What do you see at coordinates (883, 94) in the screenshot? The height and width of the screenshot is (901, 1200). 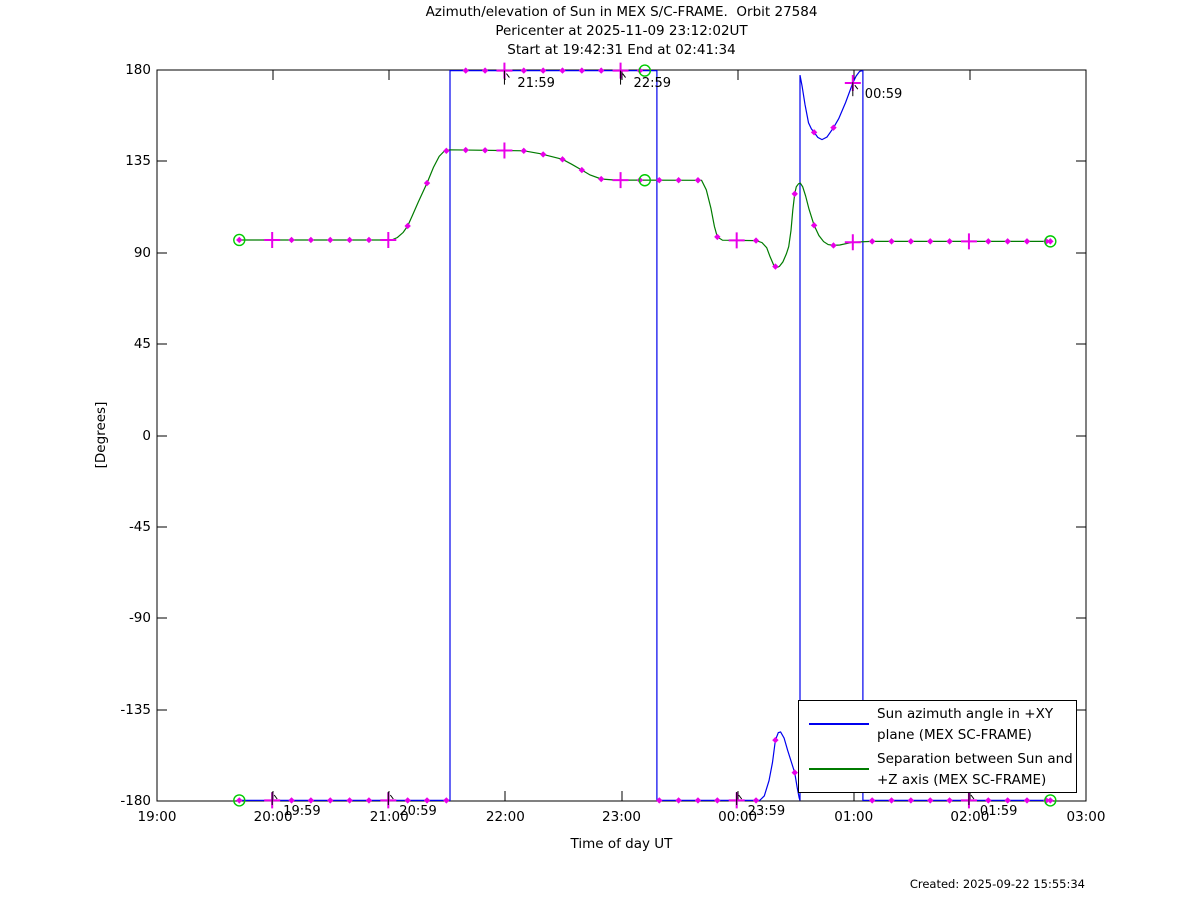 I see `time-annotation-label: 00:59` at bounding box center [883, 94].